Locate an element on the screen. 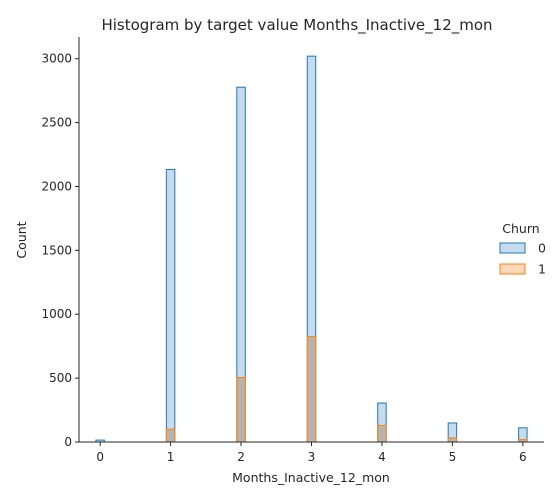  x-tick-label-6: 6 is located at coordinates (523, 457).